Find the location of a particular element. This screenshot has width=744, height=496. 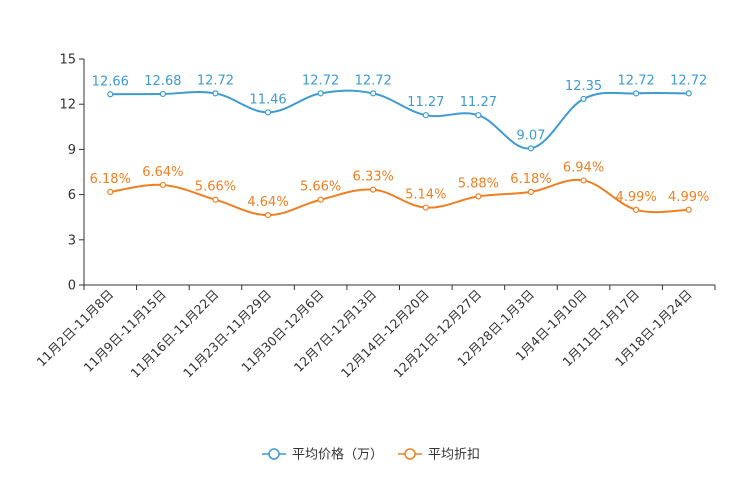

data-label: 4.64% is located at coordinates (267, 202).